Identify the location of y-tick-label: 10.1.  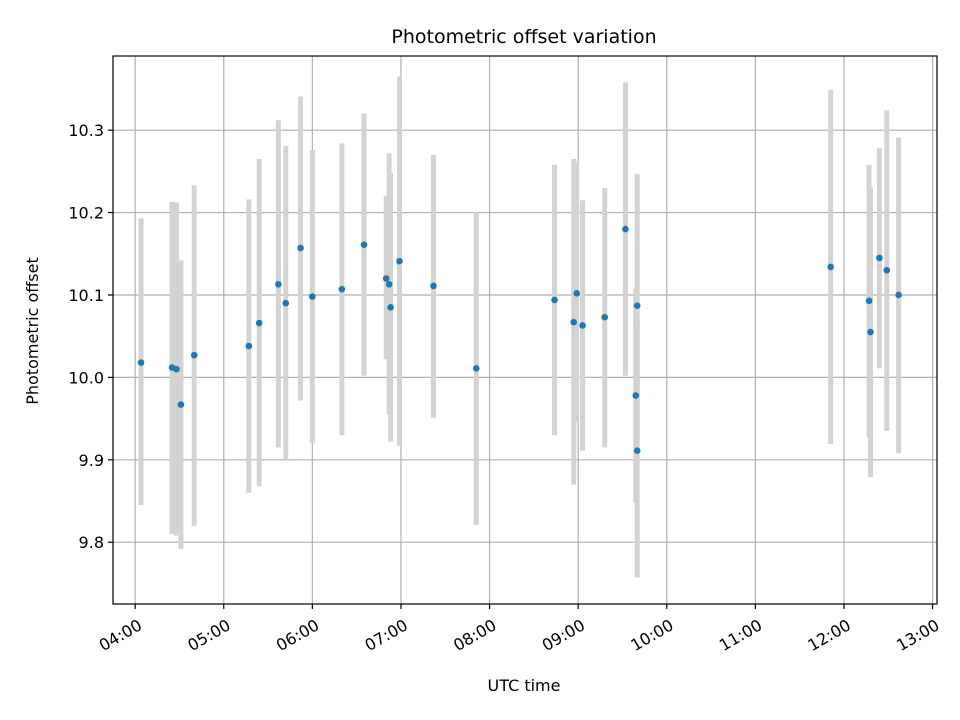
(86, 295).